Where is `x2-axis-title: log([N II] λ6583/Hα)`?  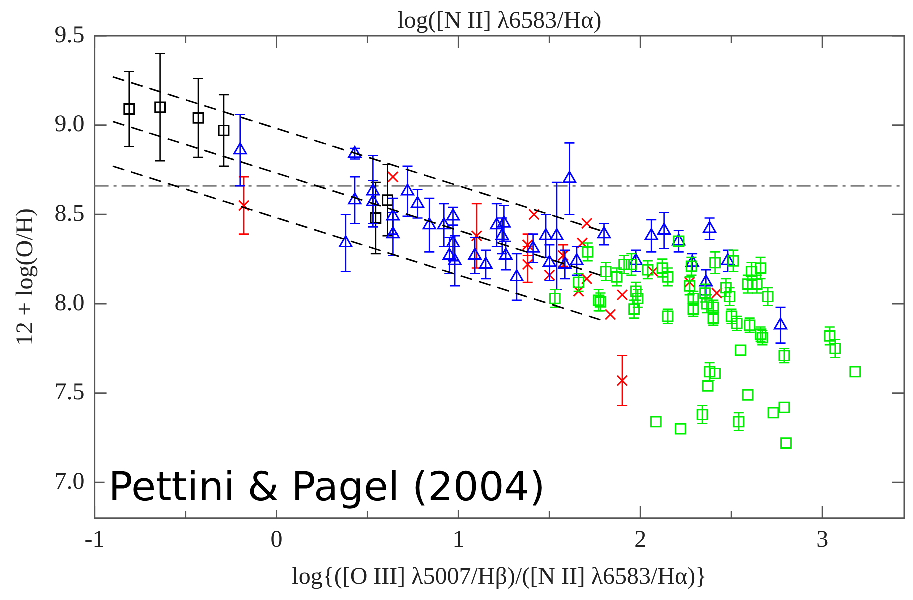 x2-axis-title: log([N II] λ6583/Hα) is located at coordinates (500, 21).